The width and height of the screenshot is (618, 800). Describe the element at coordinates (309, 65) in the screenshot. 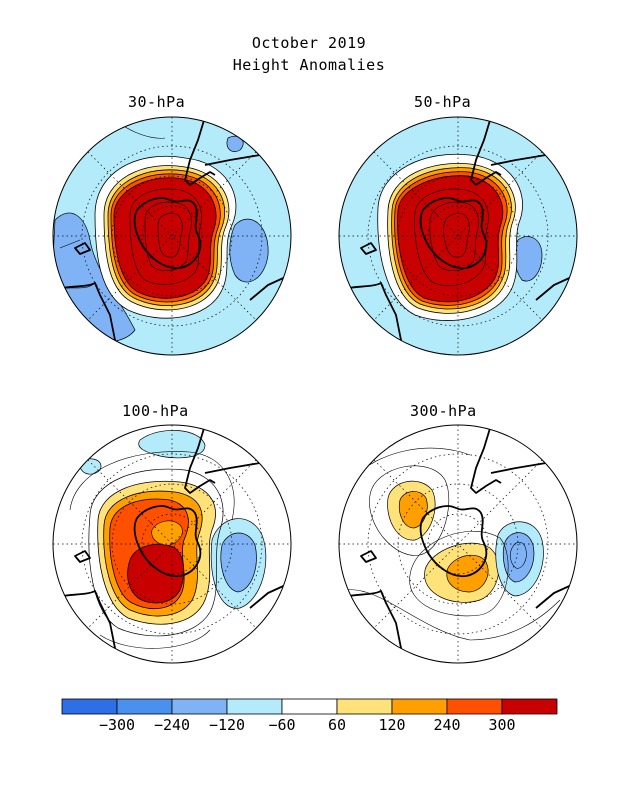

I see `figure-subtitle: Height Anomalies` at that location.